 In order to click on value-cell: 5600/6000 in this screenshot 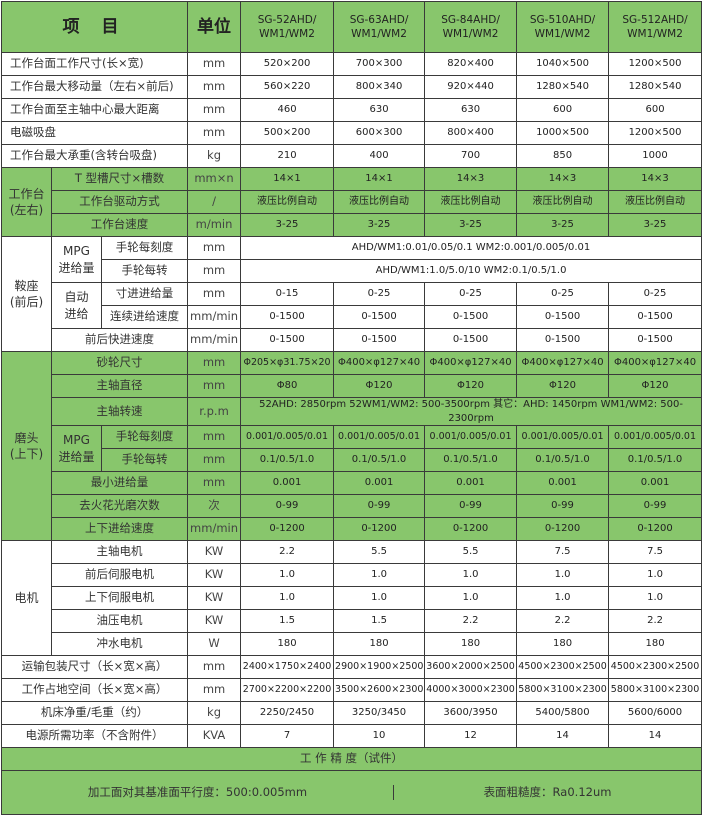, I will do `click(655, 713)`.